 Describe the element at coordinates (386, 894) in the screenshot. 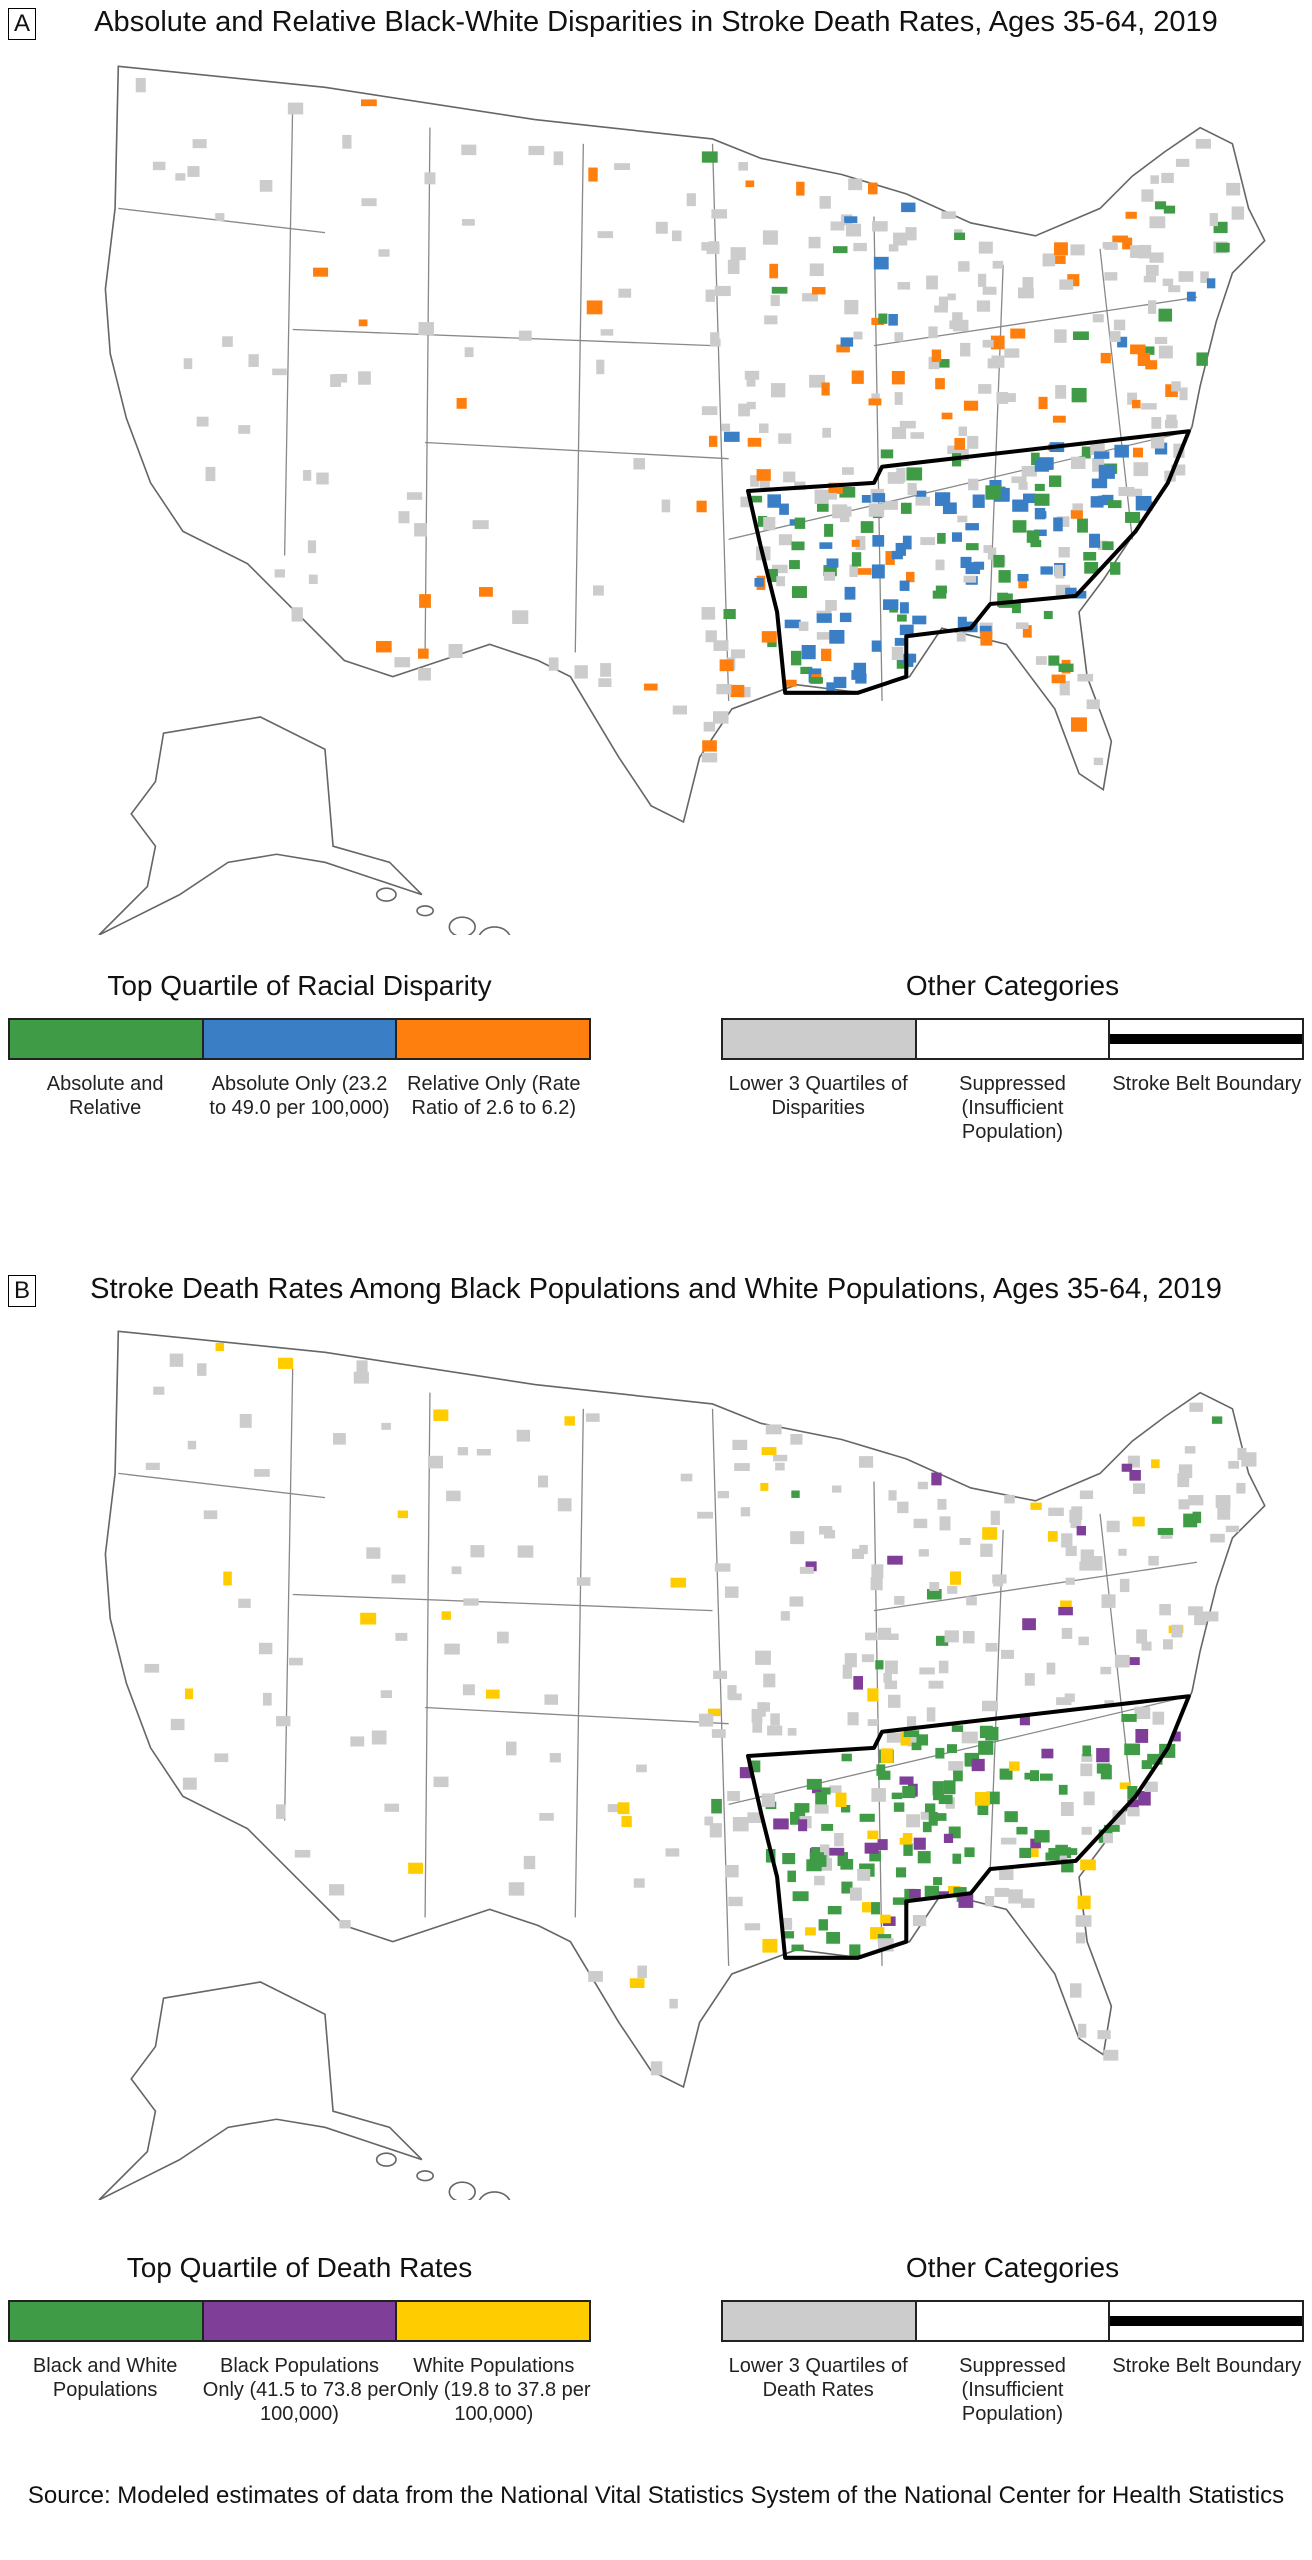

I see `hawaii-island` at that location.